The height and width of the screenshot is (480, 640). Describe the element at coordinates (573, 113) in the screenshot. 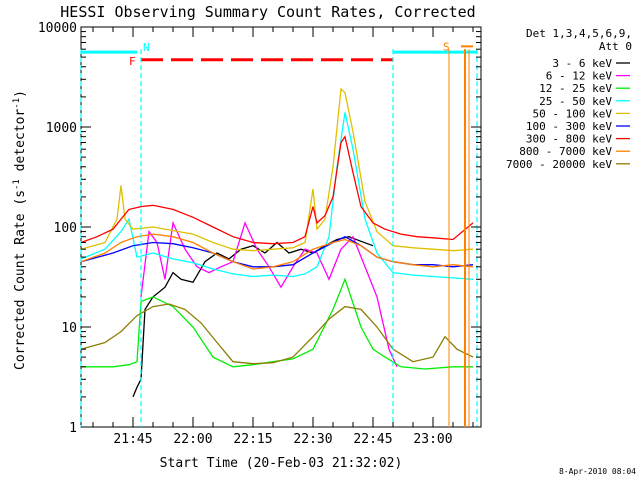

I see `legend-entry-label: 50 - 100 keV` at that location.